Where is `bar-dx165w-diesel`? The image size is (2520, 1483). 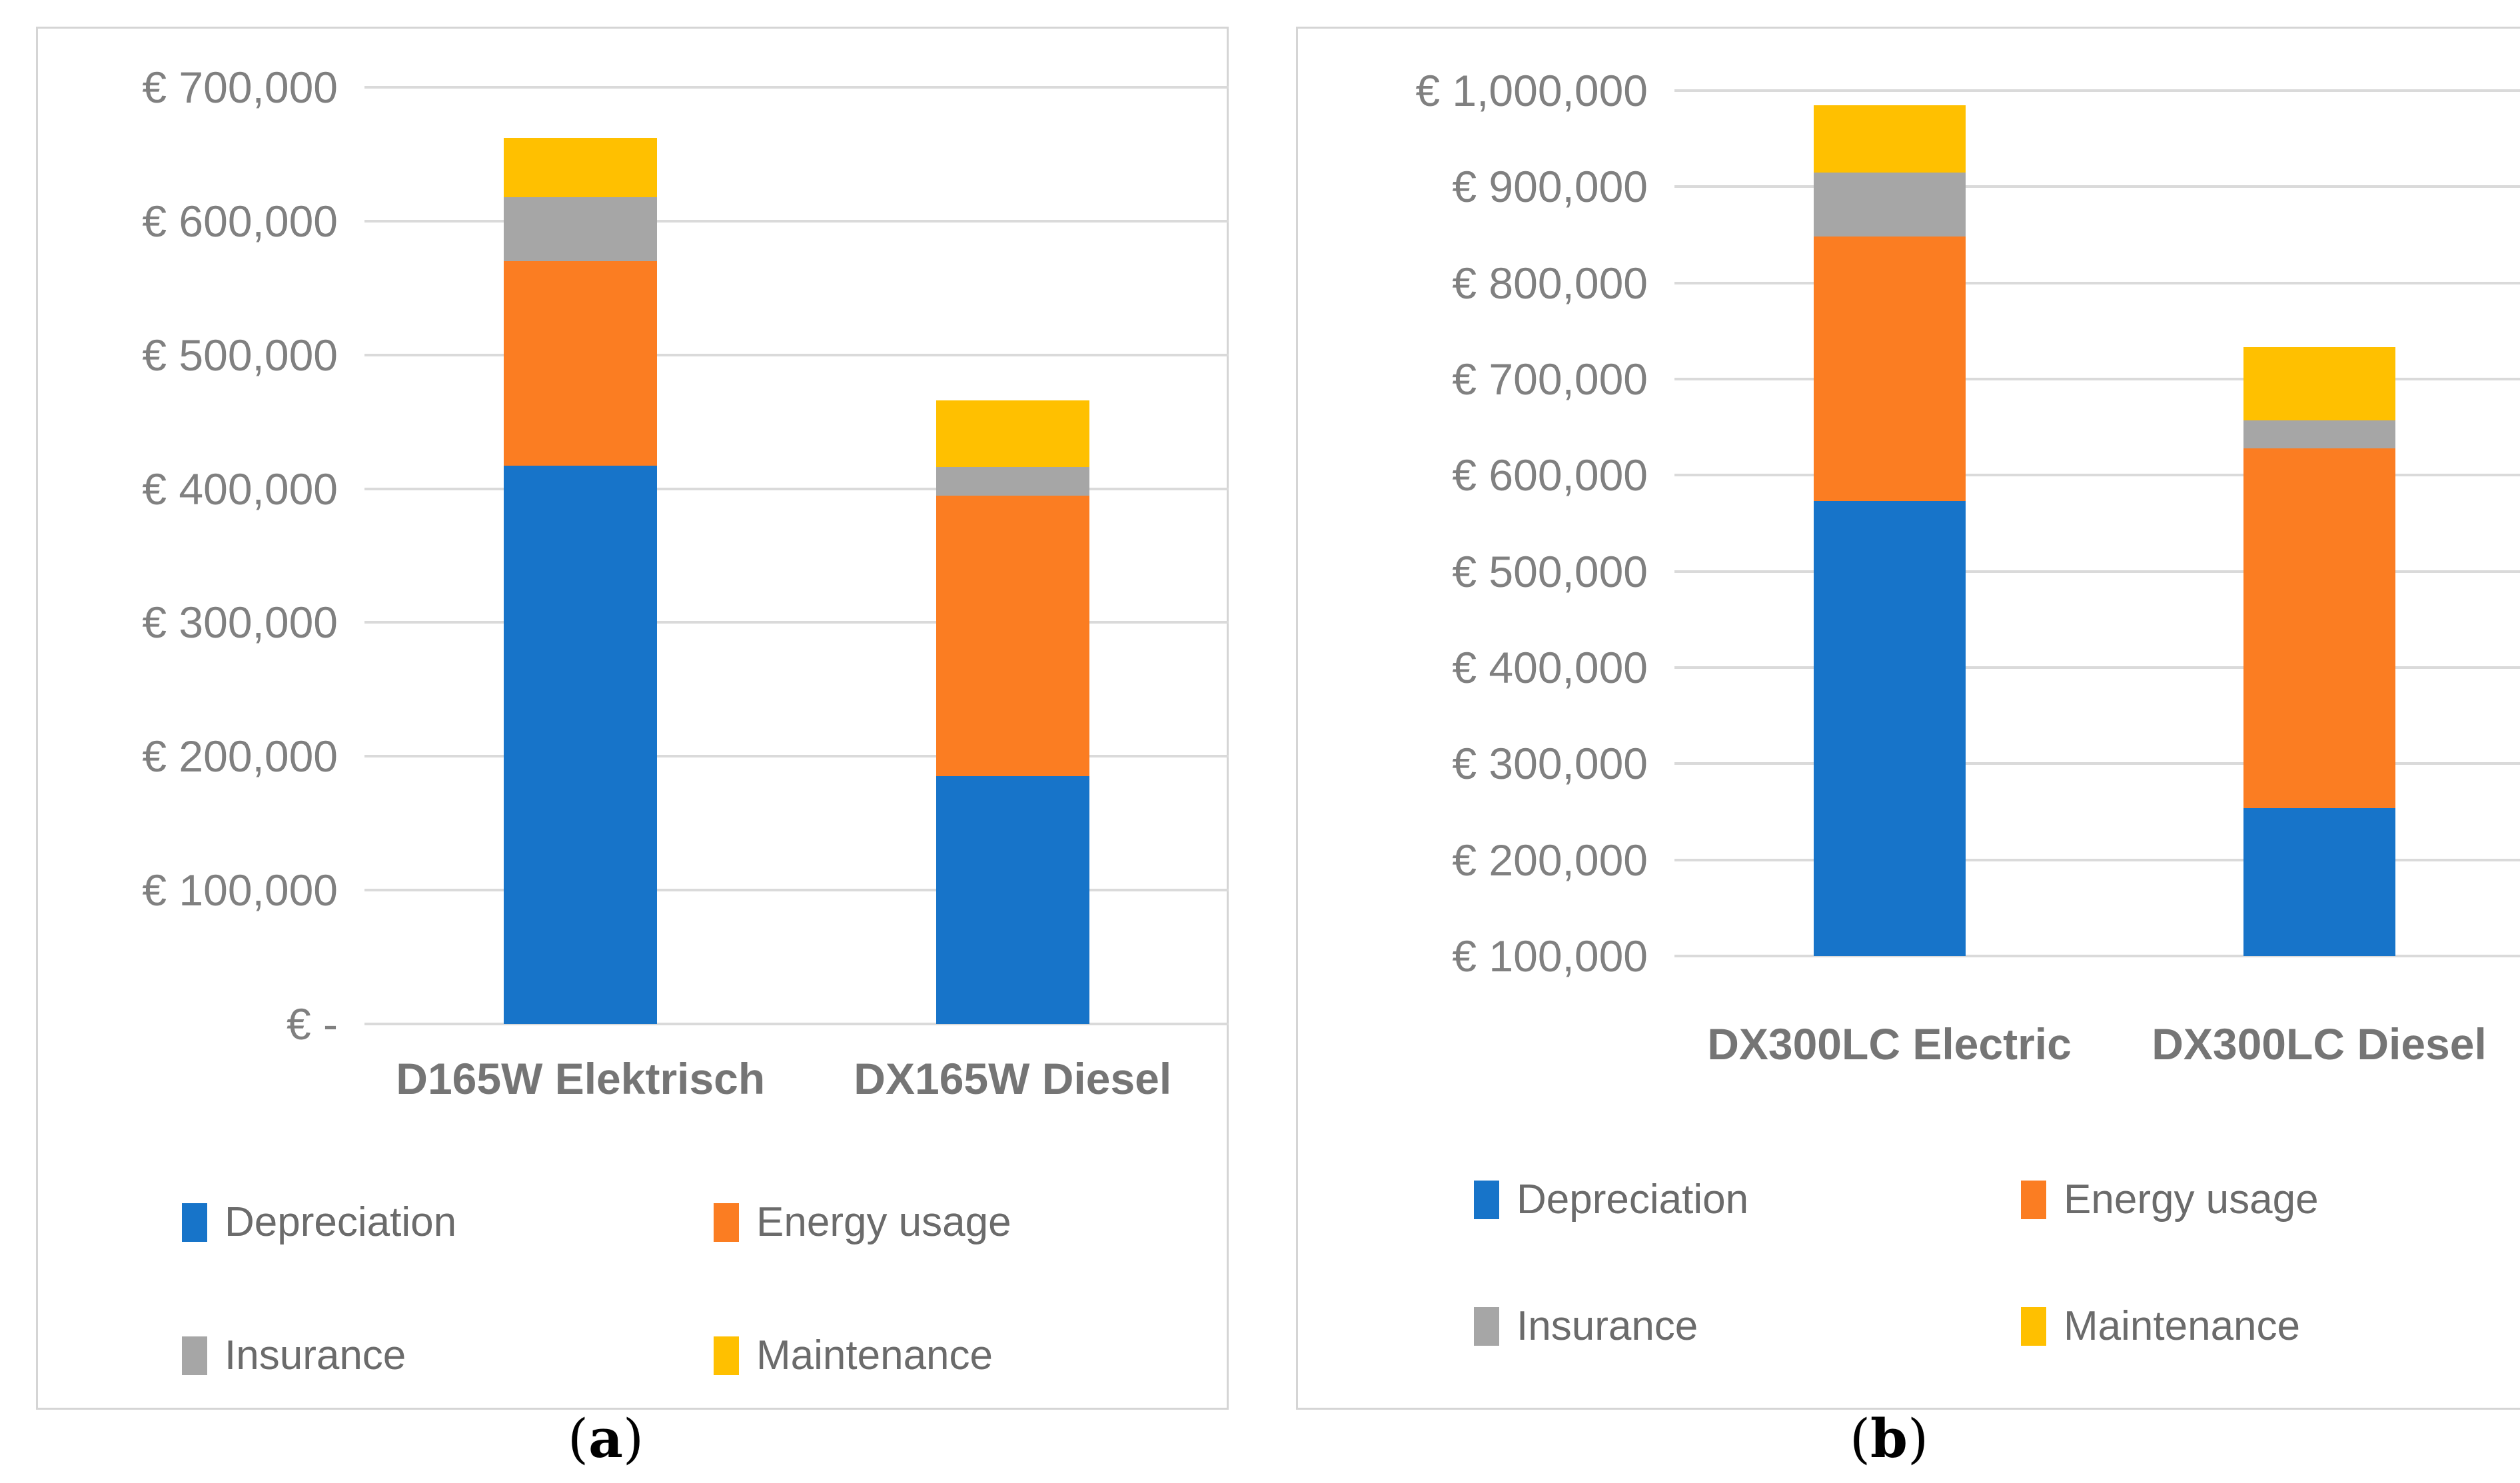
bar-dx165w-diesel is located at coordinates (1012, 555).